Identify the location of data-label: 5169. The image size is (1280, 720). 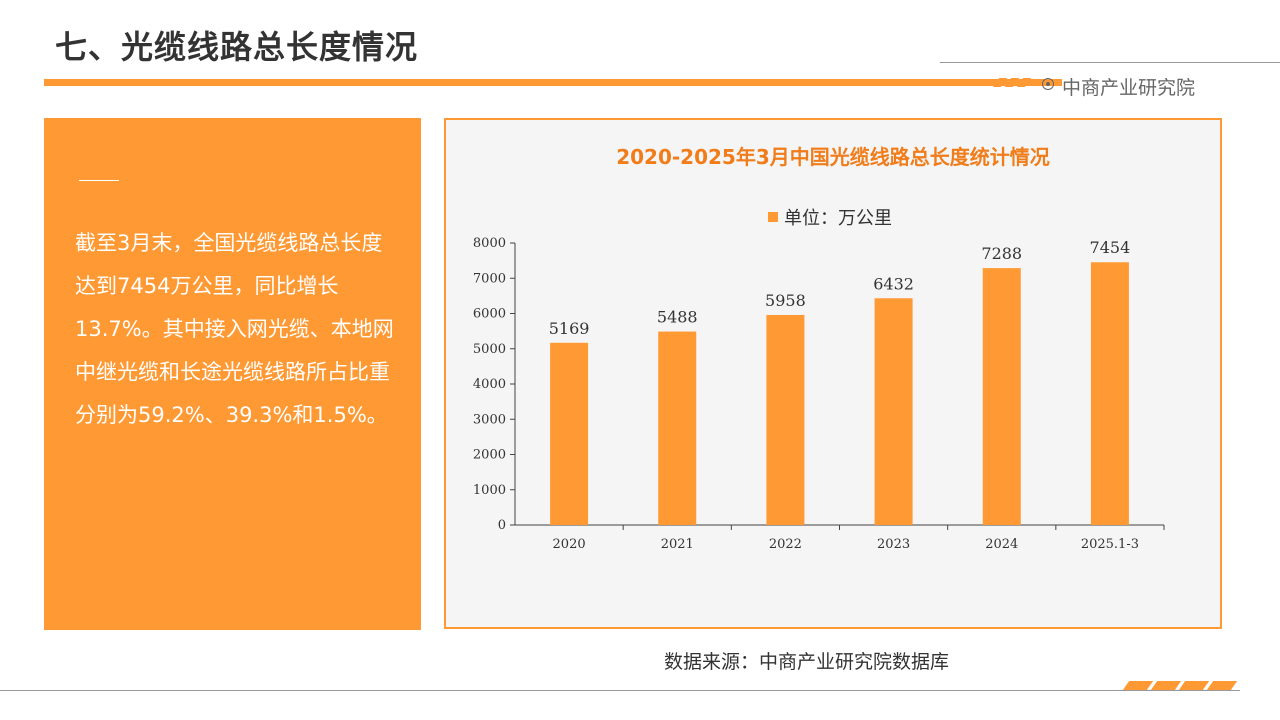
(569, 328).